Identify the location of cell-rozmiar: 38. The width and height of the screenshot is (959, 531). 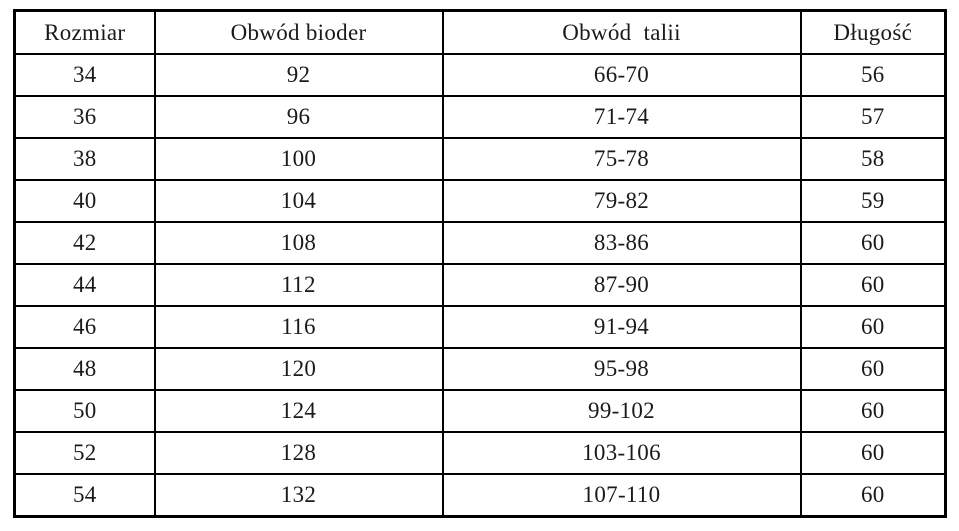
(84, 159).